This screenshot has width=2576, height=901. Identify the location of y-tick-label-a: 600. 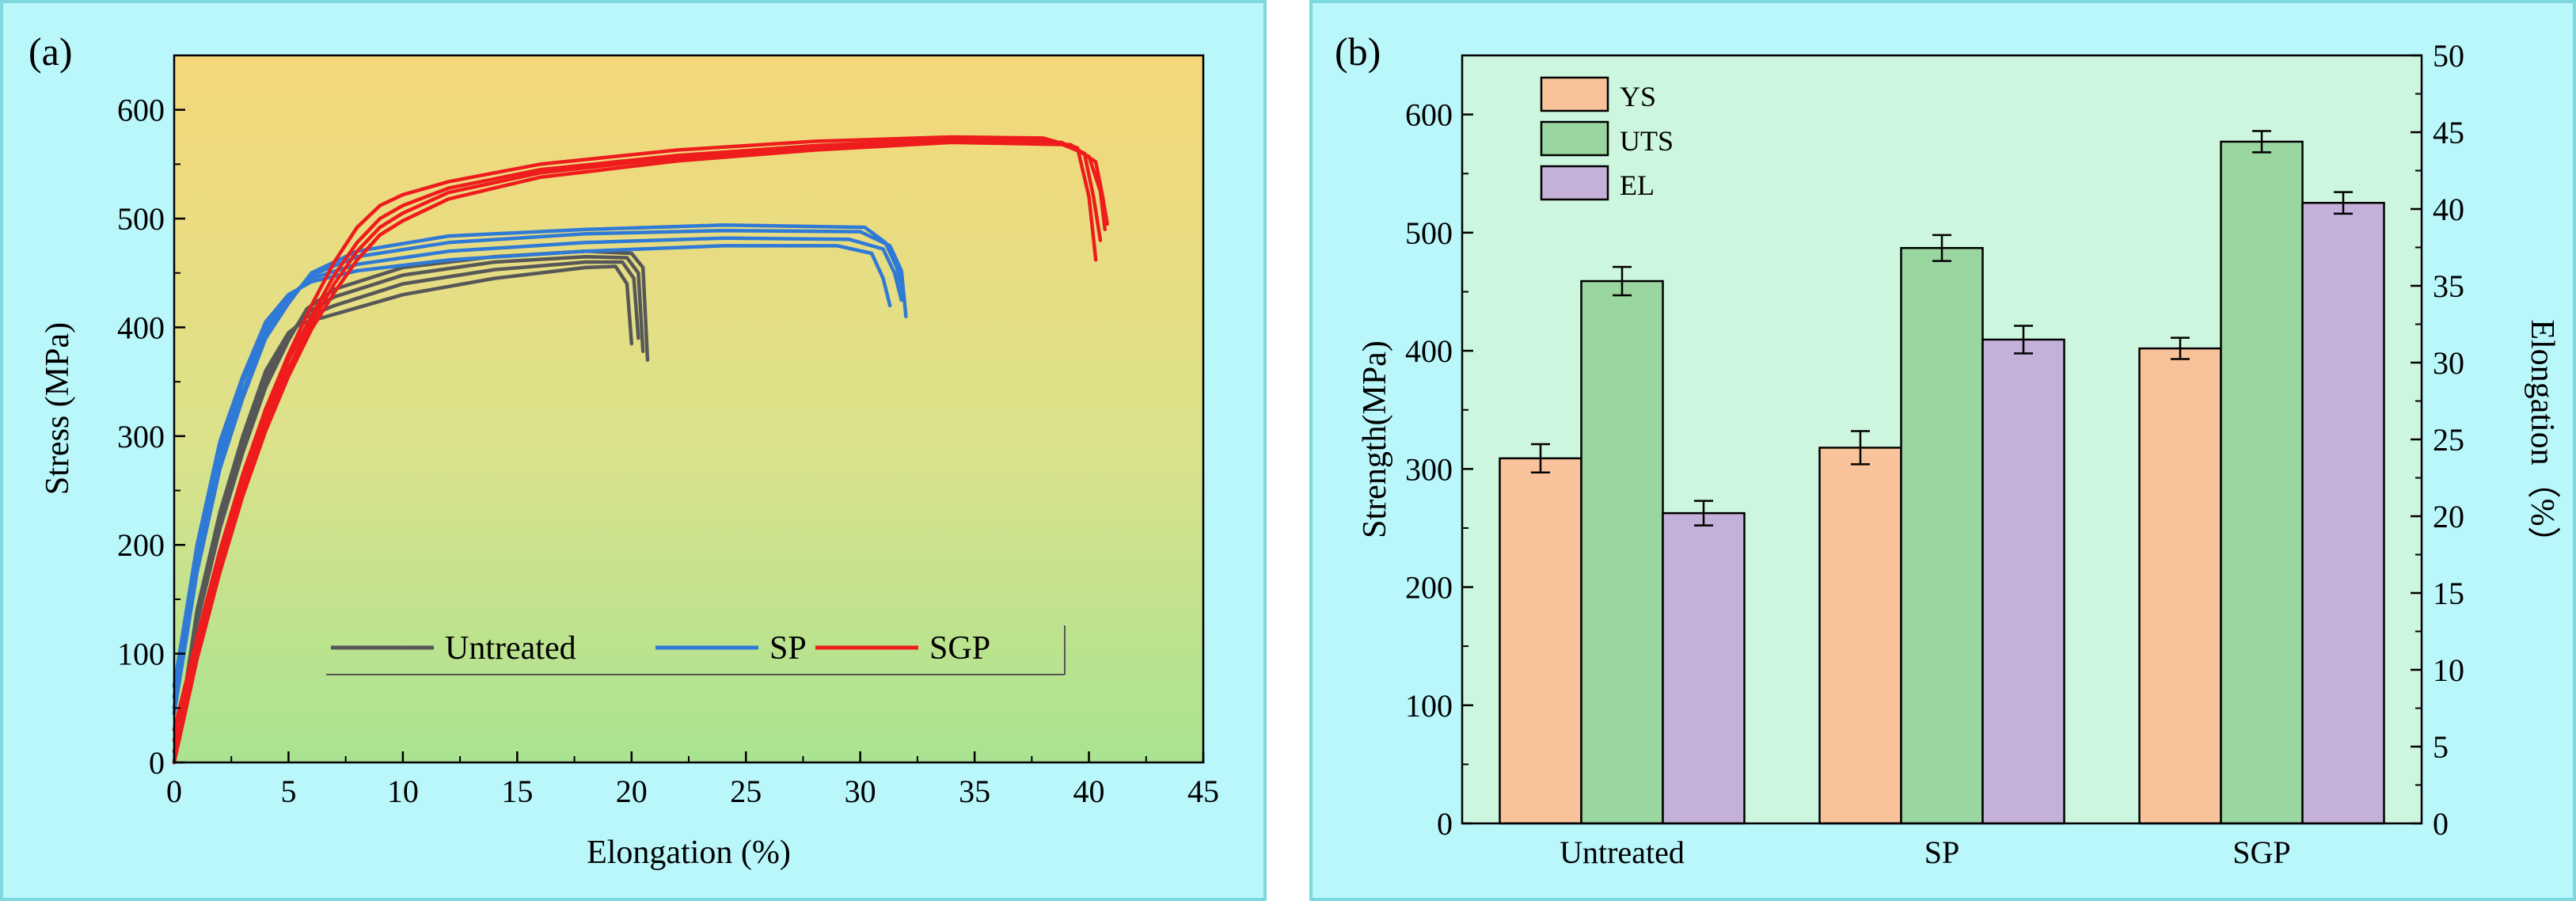
(141, 110).